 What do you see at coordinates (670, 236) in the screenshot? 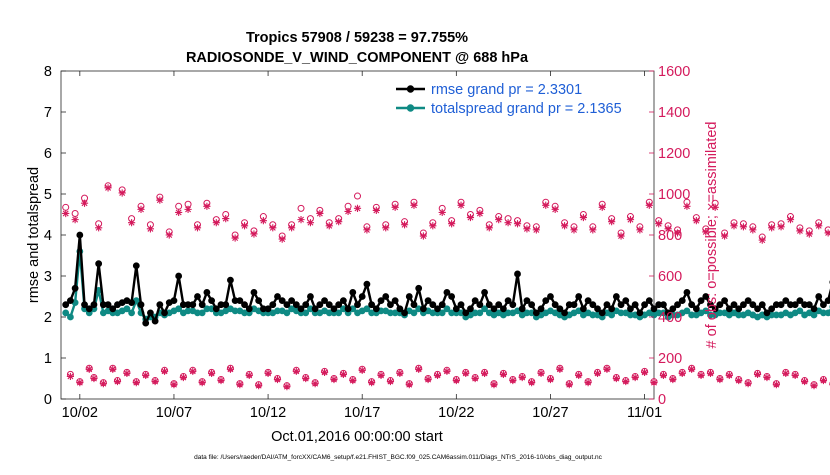
I see `y-right-tick-label: 800` at bounding box center [670, 236].